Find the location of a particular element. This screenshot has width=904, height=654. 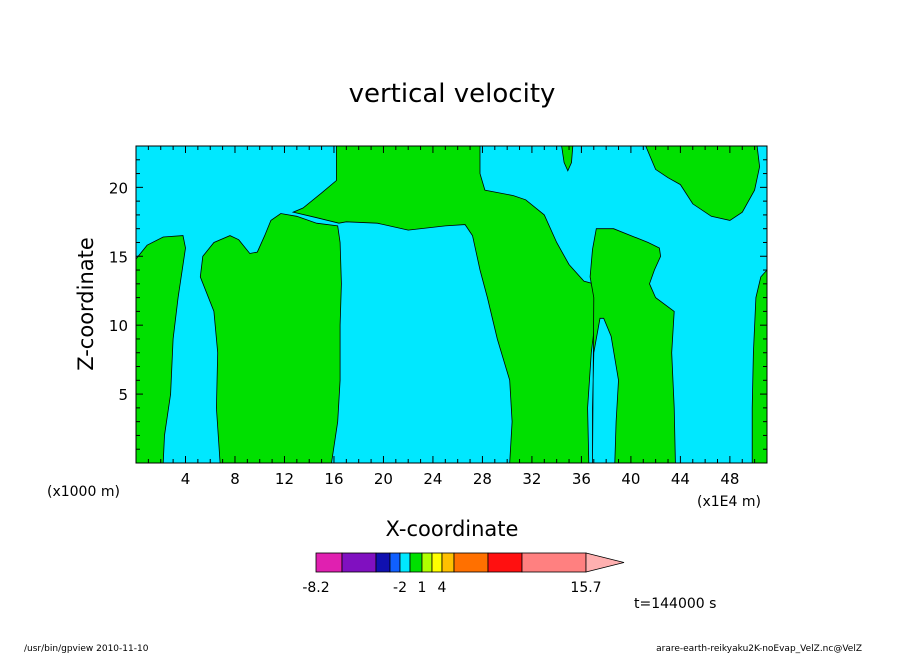

x-tick-label: 40 is located at coordinates (630, 479).